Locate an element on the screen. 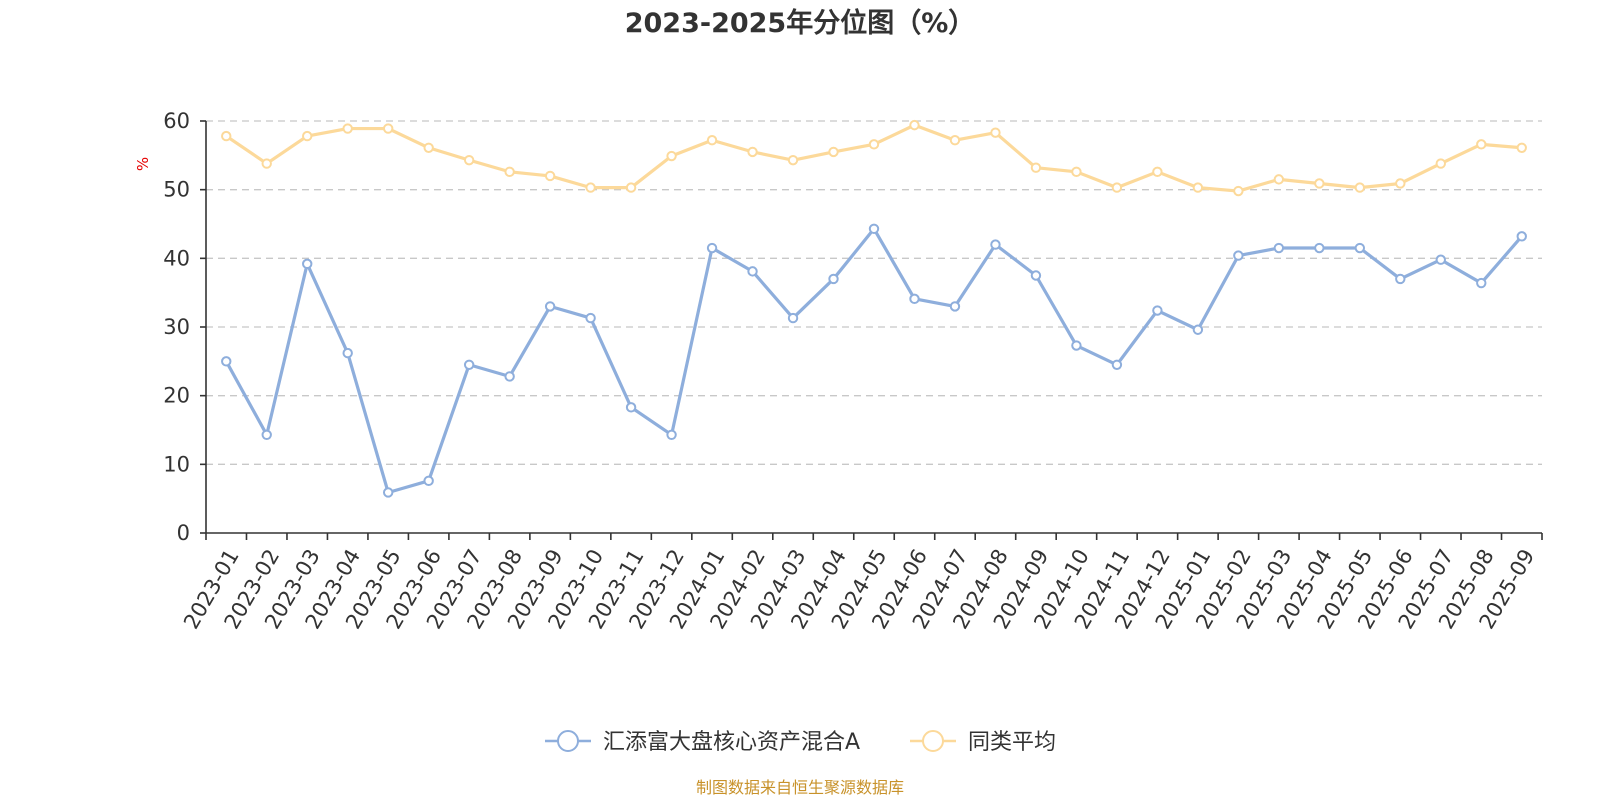 This screenshot has width=1600, height=800. y-axis-unit: % is located at coordinates (143, 164).